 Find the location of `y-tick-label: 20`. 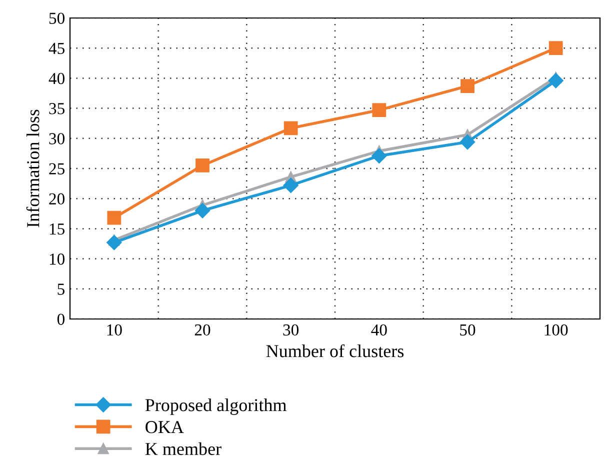

y-tick-label: 20 is located at coordinates (57, 199).